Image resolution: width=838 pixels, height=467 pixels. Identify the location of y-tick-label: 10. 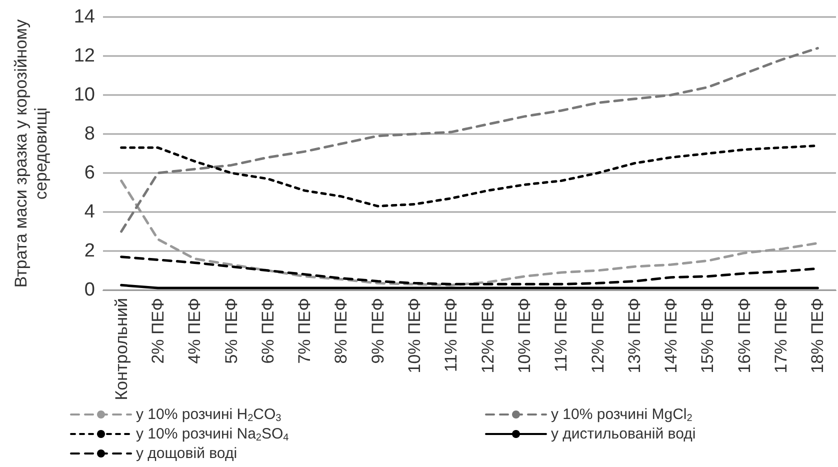
(84, 95).